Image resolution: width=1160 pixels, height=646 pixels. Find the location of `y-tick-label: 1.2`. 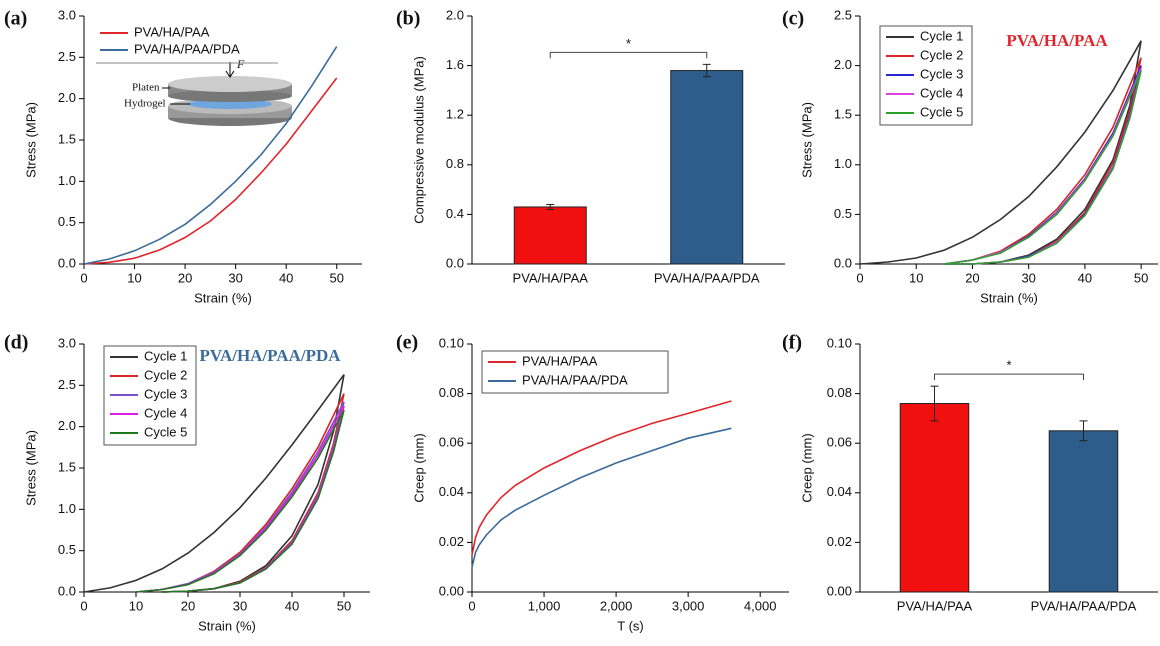

y-tick-label: 1.2 is located at coordinates (455, 114).